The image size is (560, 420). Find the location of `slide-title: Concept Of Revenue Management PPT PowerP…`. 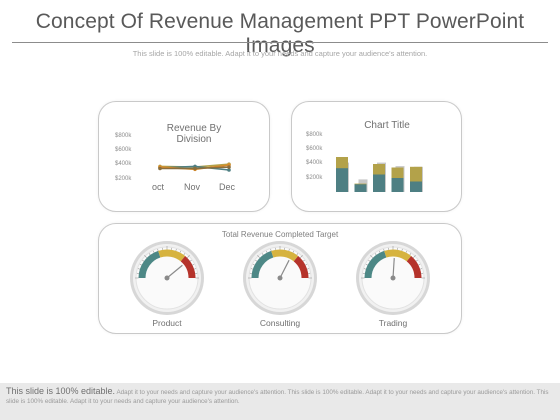

slide-title: Concept Of Revenue Management PPT PowerP… is located at coordinates (280, 33).